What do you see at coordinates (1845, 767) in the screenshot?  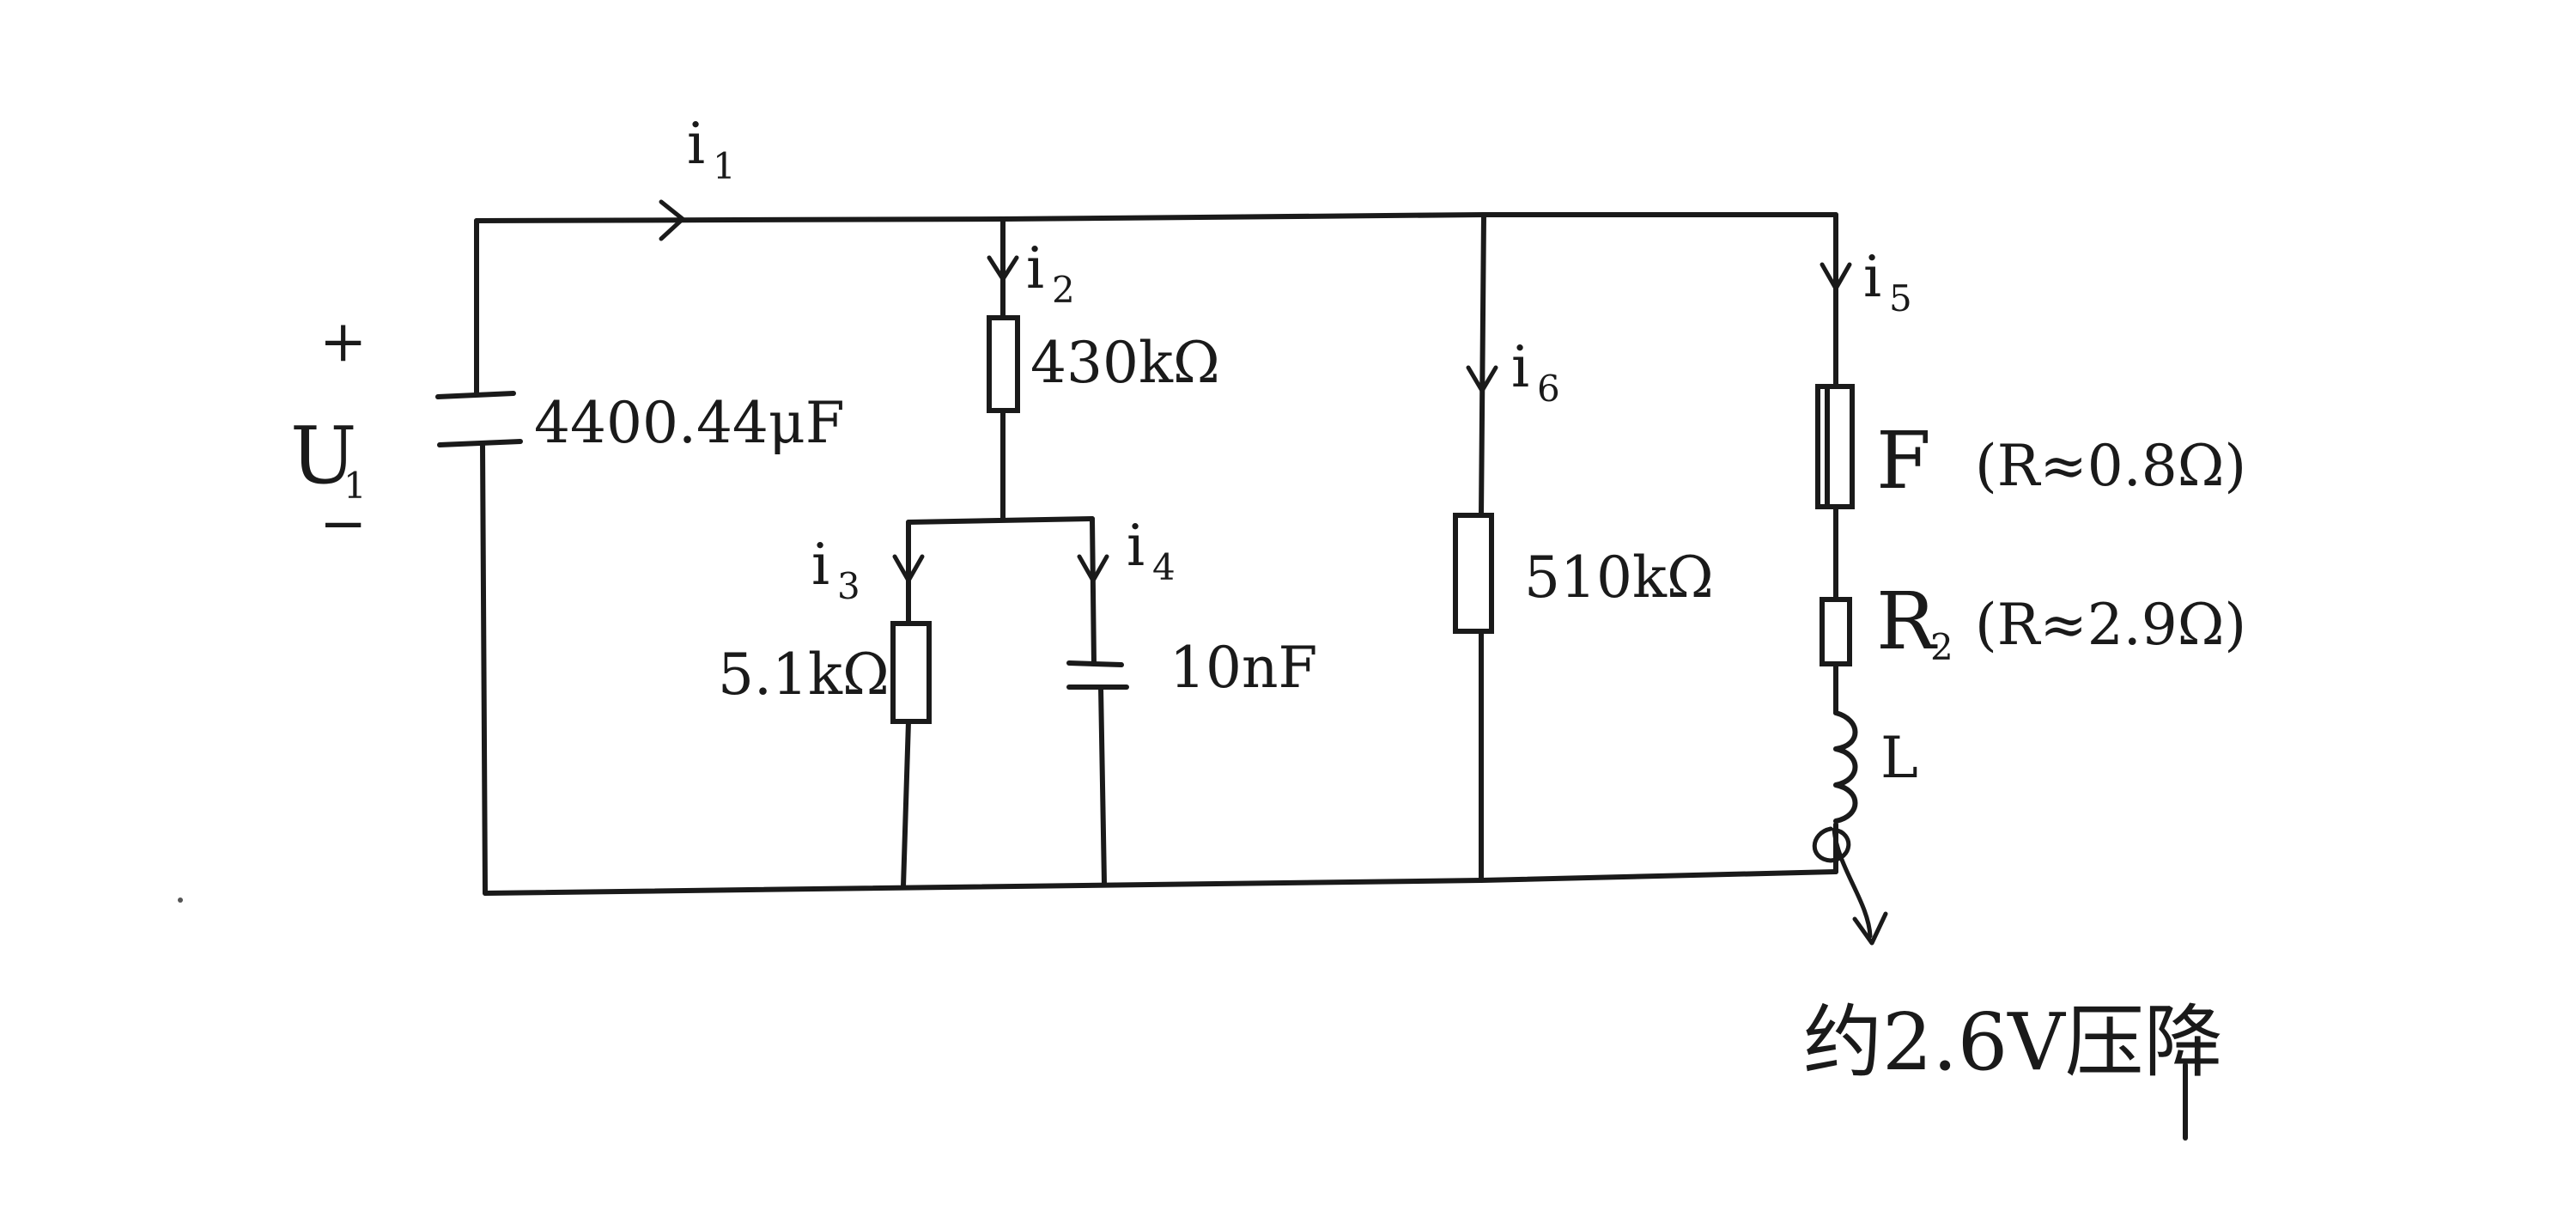 I see `inductor-coil` at bounding box center [1845, 767].